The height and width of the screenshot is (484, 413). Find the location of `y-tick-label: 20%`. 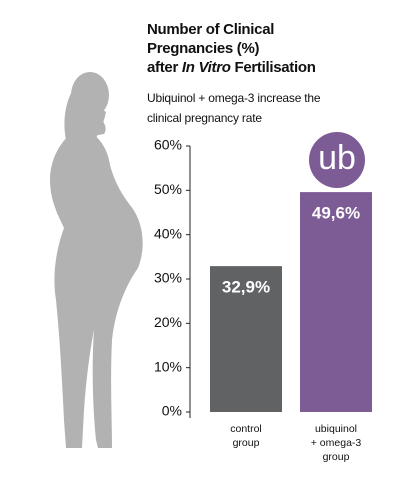

y-tick-label: 20% is located at coordinates (168, 322).